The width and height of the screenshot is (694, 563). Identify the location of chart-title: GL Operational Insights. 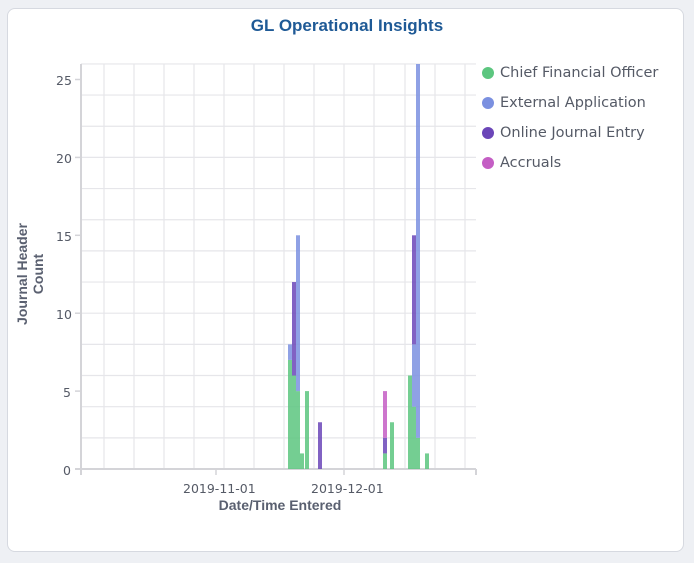
(347, 25).